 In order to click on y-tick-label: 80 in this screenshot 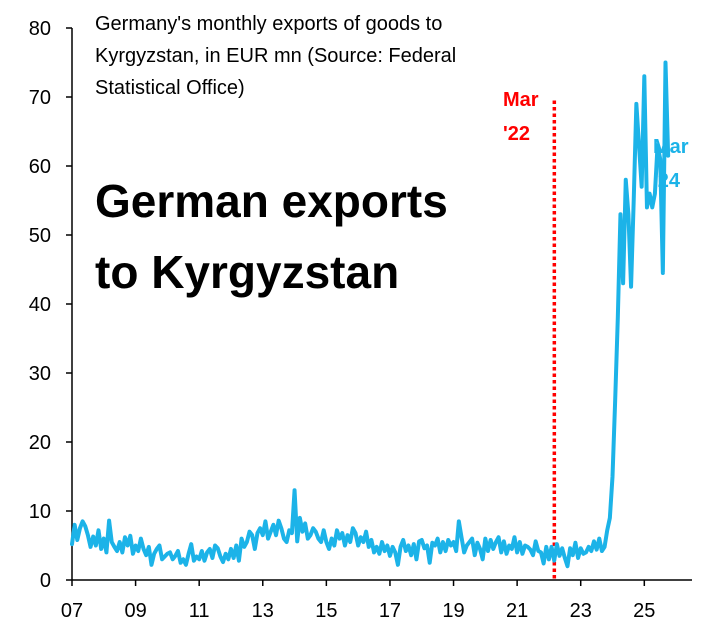, I will do `click(40, 29)`.